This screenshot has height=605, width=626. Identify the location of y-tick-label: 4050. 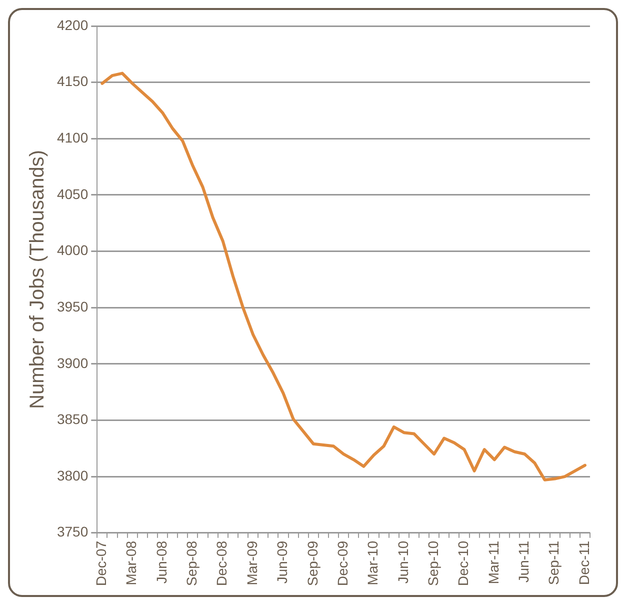
(72, 194).